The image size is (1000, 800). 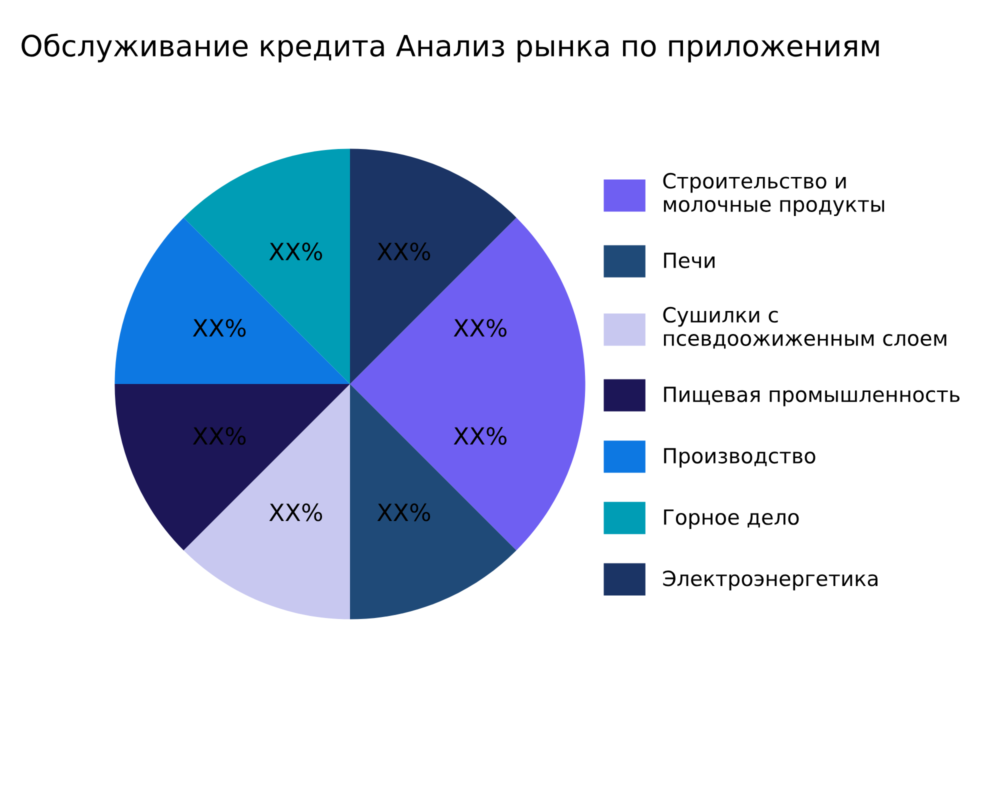 What do you see at coordinates (689, 260) in the screenshot?
I see `legend-label: Печи` at bounding box center [689, 260].